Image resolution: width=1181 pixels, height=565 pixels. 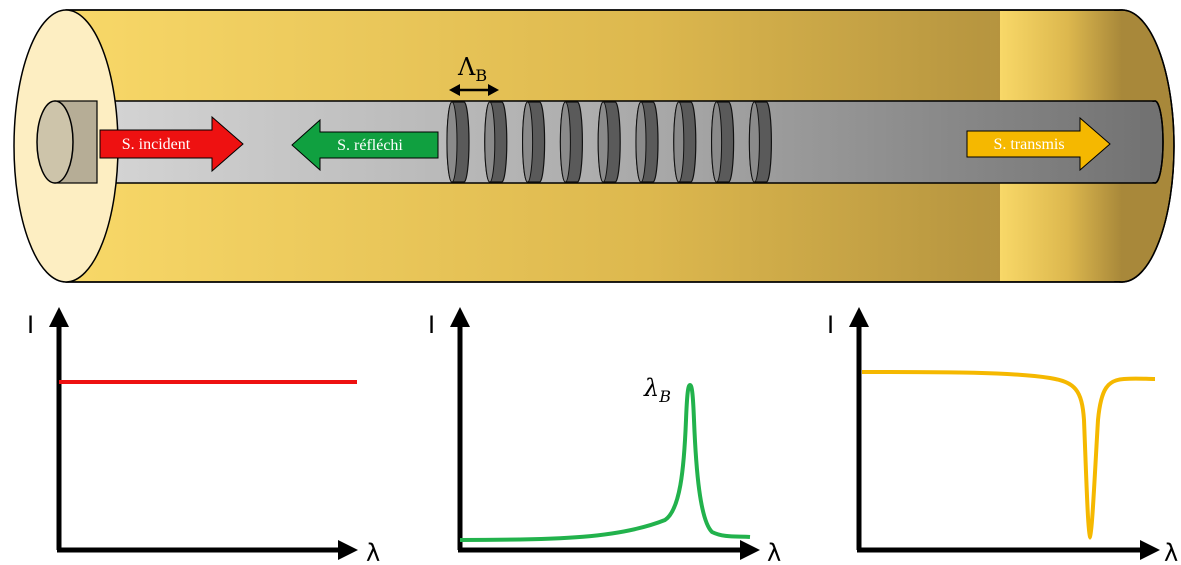 What do you see at coordinates (370, 145) in the screenshot?
I see `reflected-signal-label: S. réfléchi` at bounding box center [370, 145].